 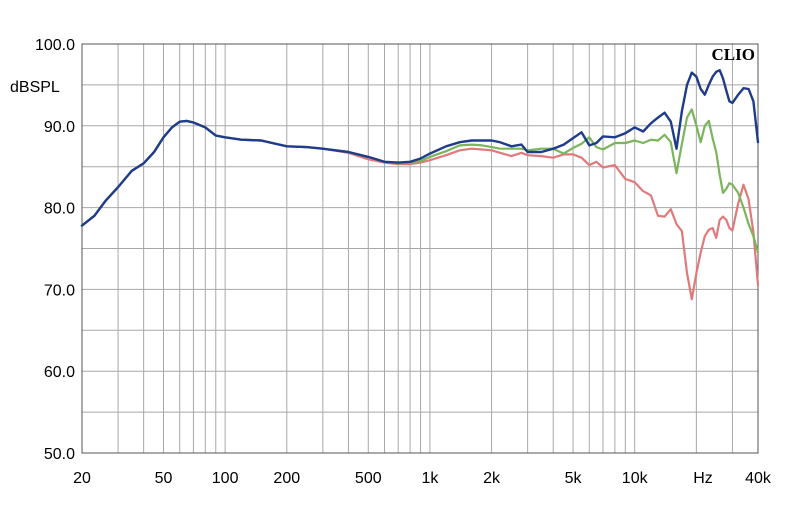 What do you see at coordinates (55, 250) in the screenshot?
I see `y-tick-labels: 100.0 90.0 80.0 70.0 60.0 50.0` at bounding box center [55, 250].